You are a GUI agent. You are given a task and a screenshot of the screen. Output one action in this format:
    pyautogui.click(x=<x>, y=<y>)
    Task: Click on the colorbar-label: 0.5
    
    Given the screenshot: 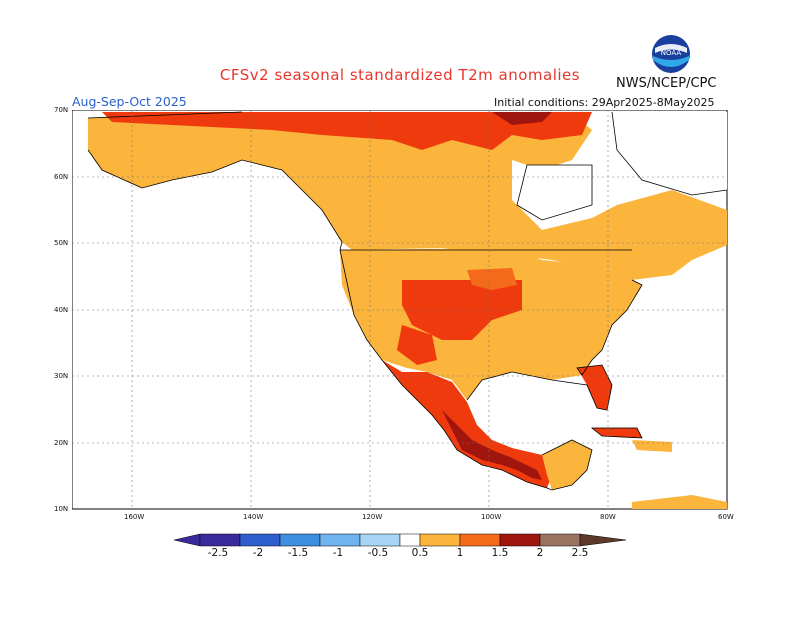 What is the action you would take?
    pyautogui.click(x=420, y=553)
    